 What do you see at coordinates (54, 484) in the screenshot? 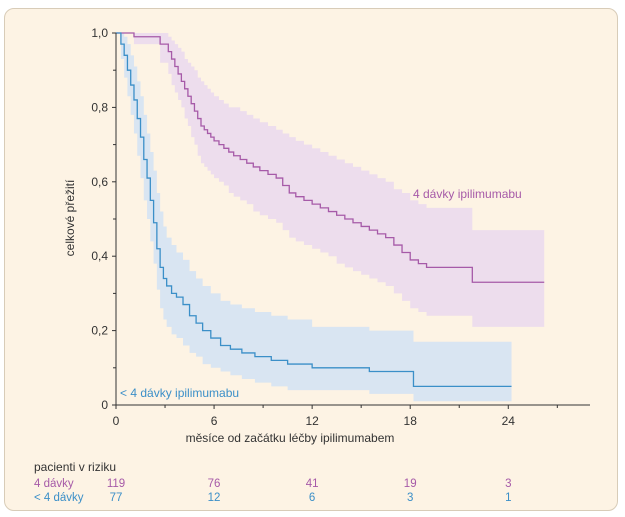
I see `risk-row-label: 4 dávky` at bounding box center [54, 484].